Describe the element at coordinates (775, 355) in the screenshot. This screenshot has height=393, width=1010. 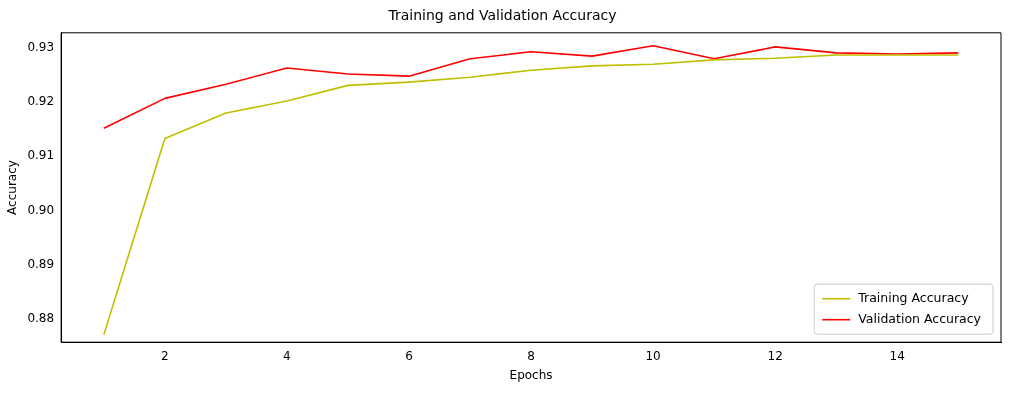
I see `x-tick-label: 12` at that location.